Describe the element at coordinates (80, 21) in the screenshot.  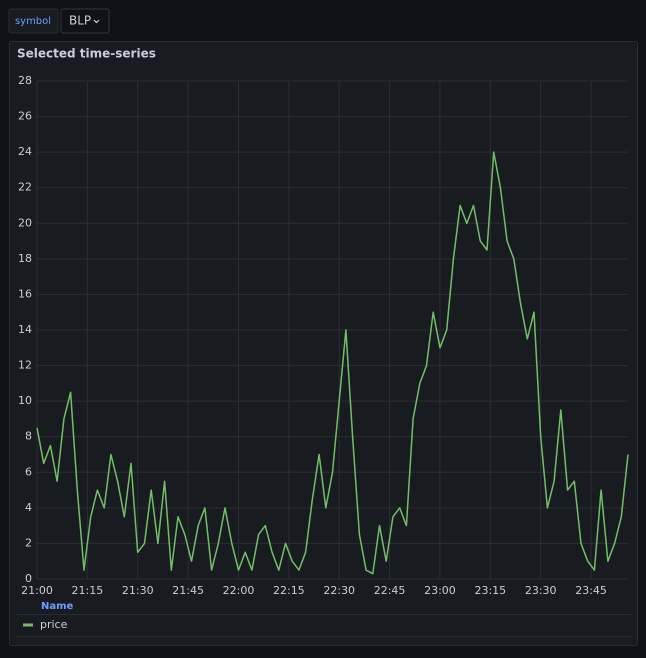
I see `dropdown-value: BLP` at that location.